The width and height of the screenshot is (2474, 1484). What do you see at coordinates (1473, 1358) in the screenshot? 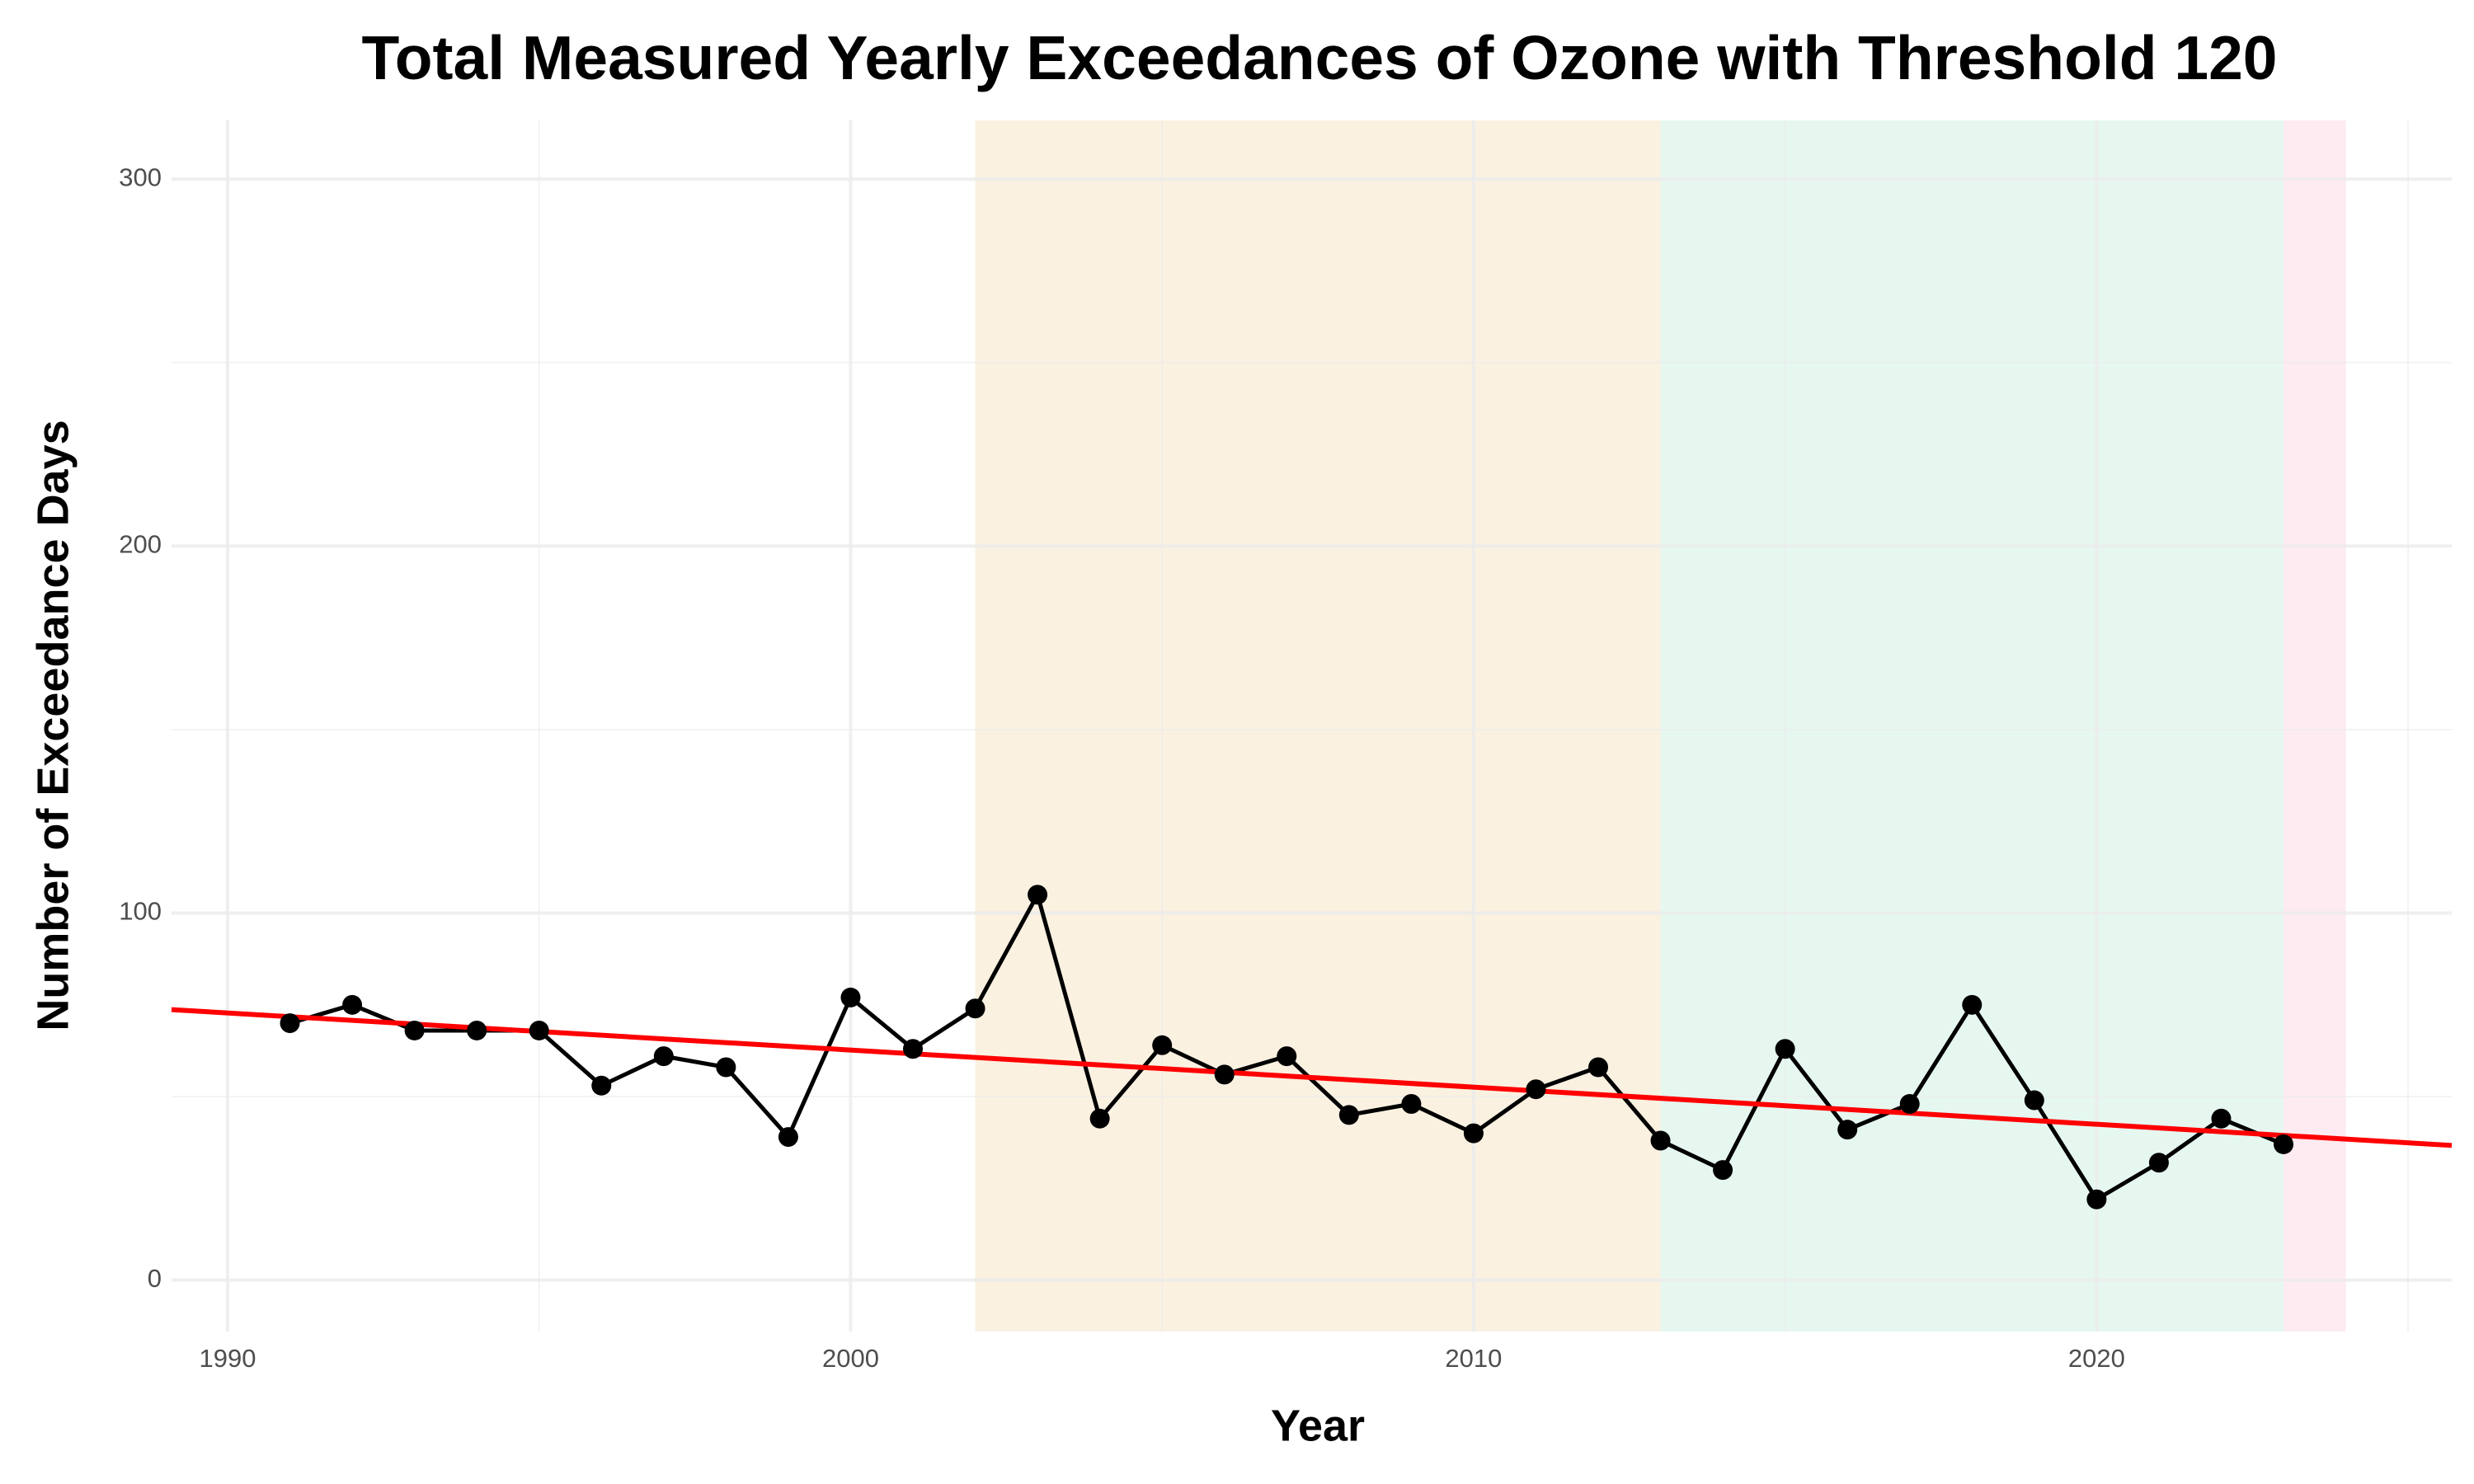
I see `x-tick-label: 2010` at bounding box center [1473, 1358].